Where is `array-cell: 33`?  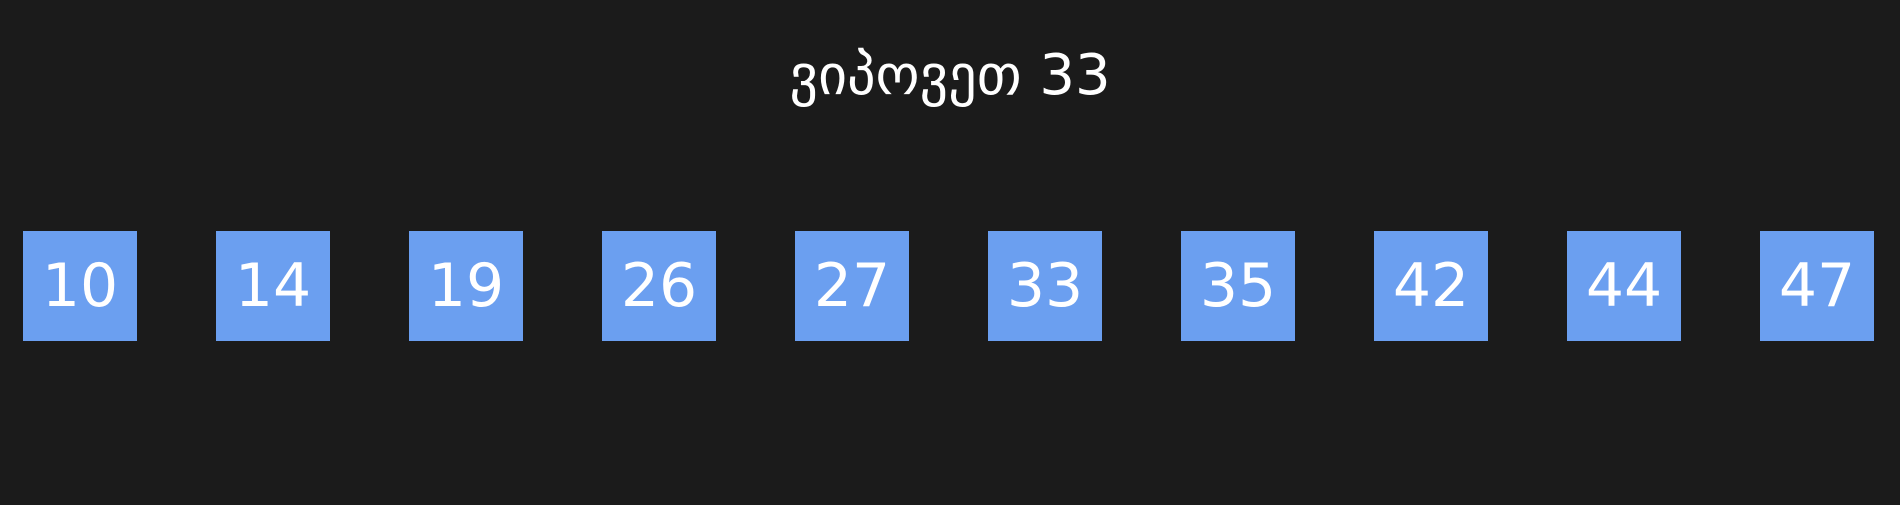 array-cell: 33 is located at coordinates (1045, 286).